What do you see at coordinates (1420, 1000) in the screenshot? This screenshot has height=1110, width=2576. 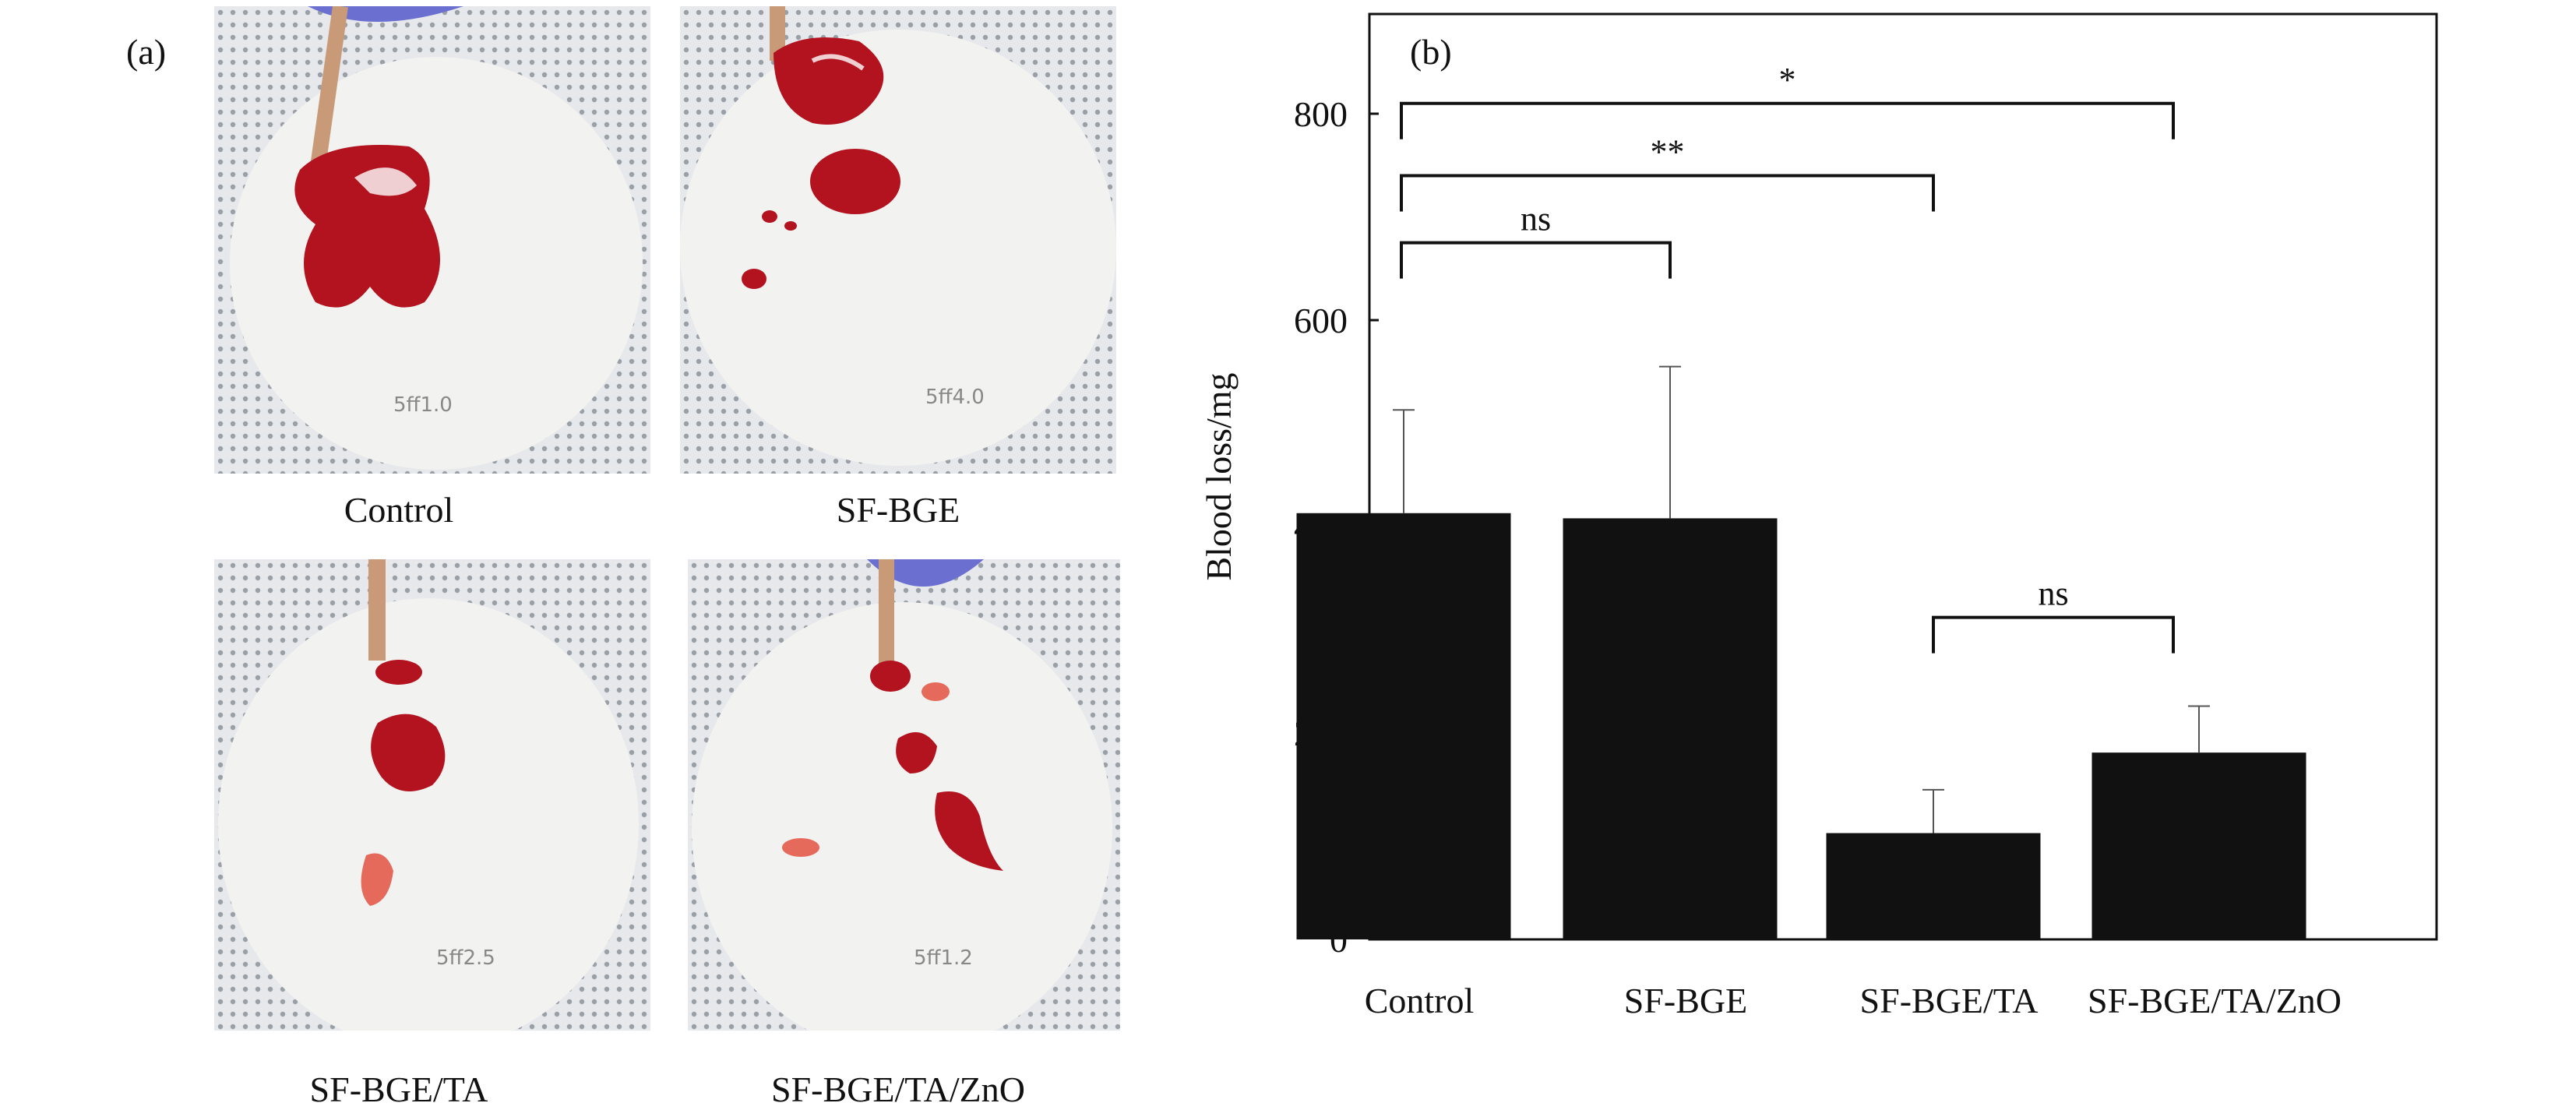 I see `x-tick-label-0: Control` at bounding box center [1420, 1000].